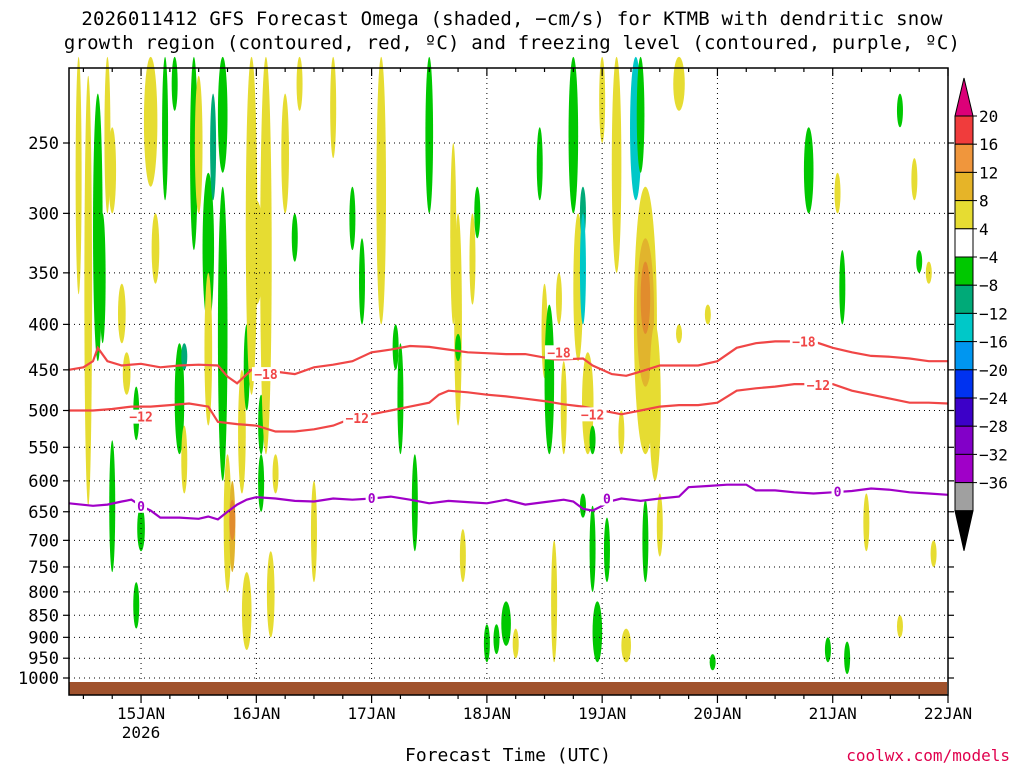 The width and height of the screenshot is (1024, 768). What do you see at coordinates (993, 370) in the screenshot?
I see `colorbar-label: −20` at bounding box center [993, 370].